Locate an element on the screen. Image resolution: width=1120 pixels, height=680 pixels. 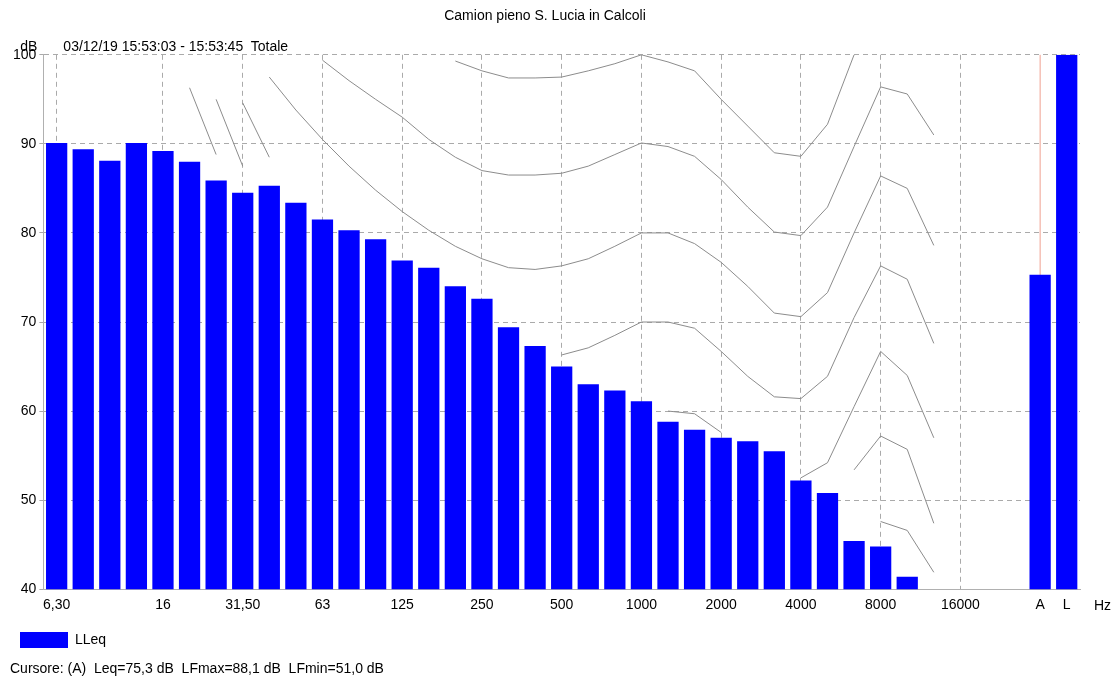
chart-subtitle: 03/12/19 15:53:03 - 15:53:45 Totale is located at coordinates (176, 45).